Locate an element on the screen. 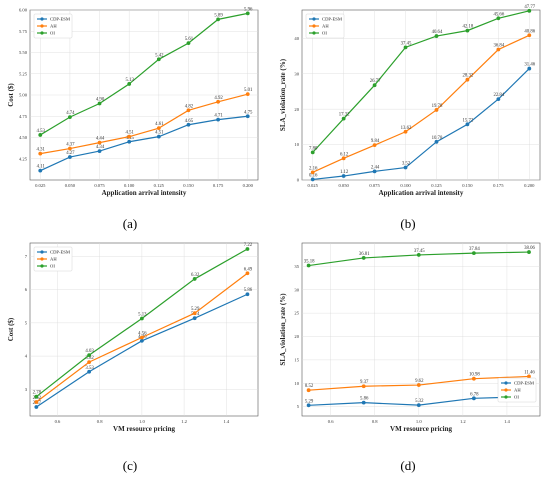 Image resolution: width=550 pixels, height=480 pixels. data-label: 5.96 is located at coordinates (248, 9).